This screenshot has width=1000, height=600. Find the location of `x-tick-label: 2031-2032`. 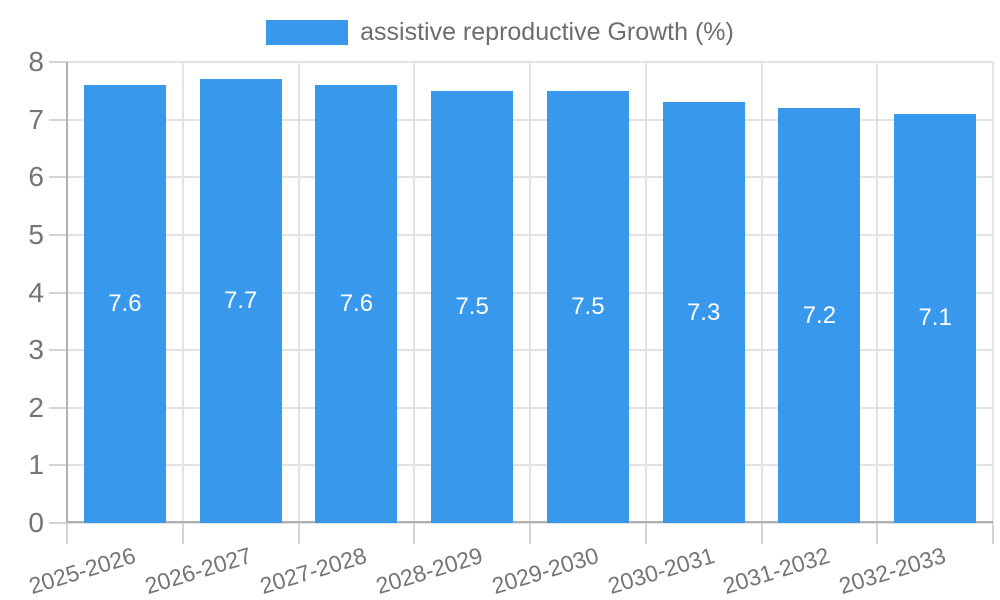

x-tick-label: 2031-2032 is located at coordinates (776, 571).